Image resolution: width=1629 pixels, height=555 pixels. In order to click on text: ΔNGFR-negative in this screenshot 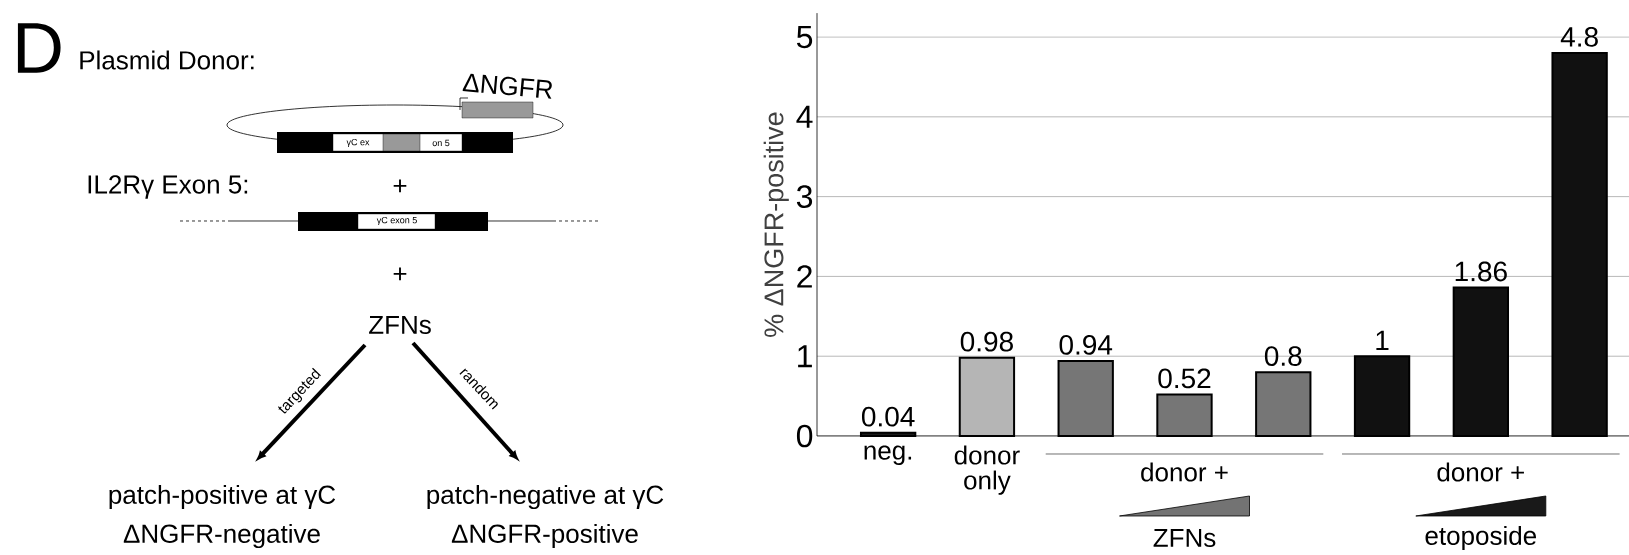, I will do `click(221, 536)`.